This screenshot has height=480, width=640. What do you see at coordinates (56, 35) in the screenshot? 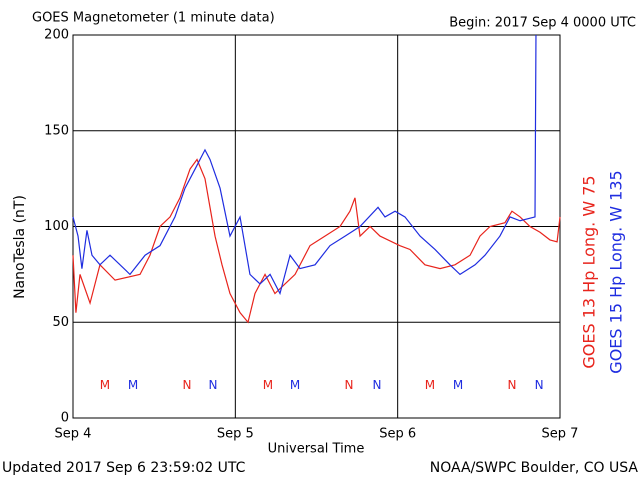
I see `y-tick-label: 200` at bounding box center [56, 35].